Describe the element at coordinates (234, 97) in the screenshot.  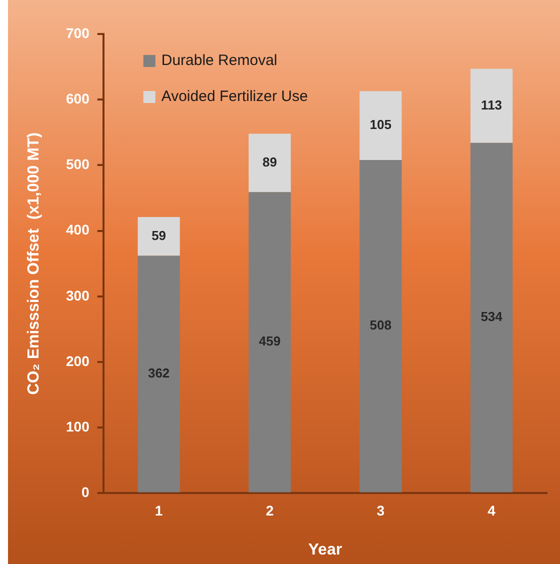
I see `legend-label: Avoided Fertilizer Use` at that location.